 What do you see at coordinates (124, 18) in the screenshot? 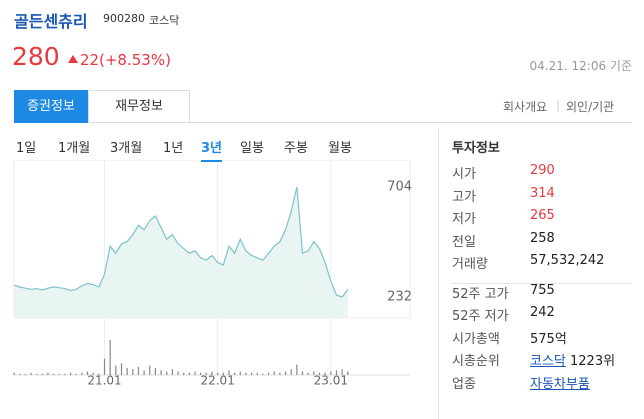
I see `stock-code: 900280` at bounding box center [124, 18].